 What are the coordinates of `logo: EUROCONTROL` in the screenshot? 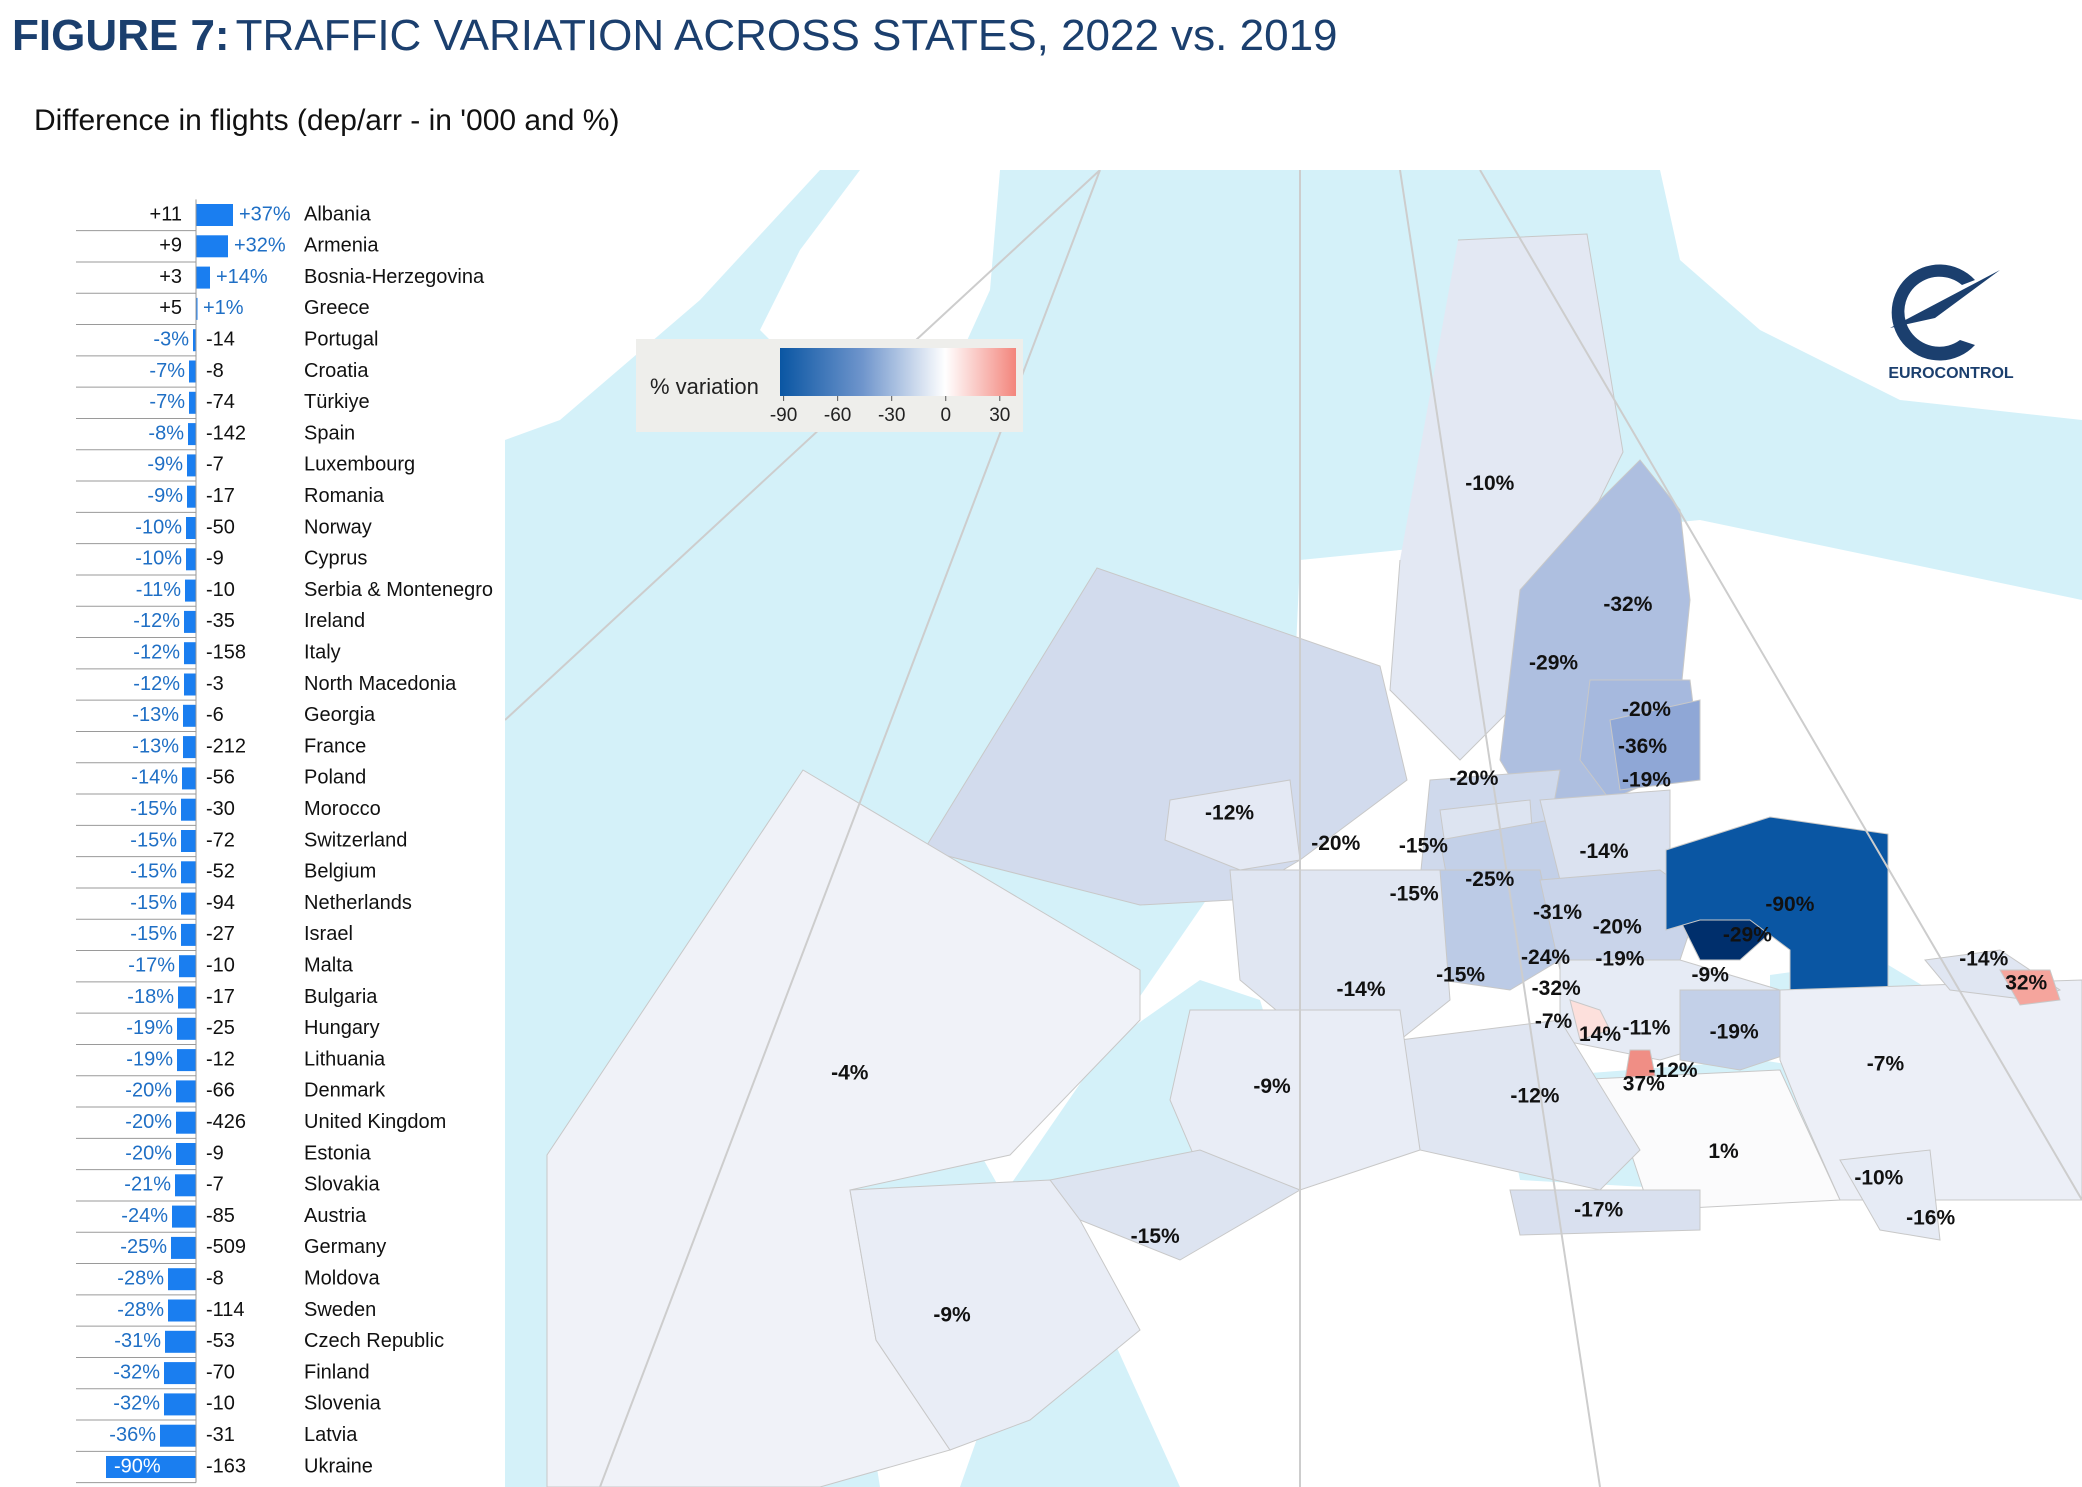 It's located at (1951, 323).